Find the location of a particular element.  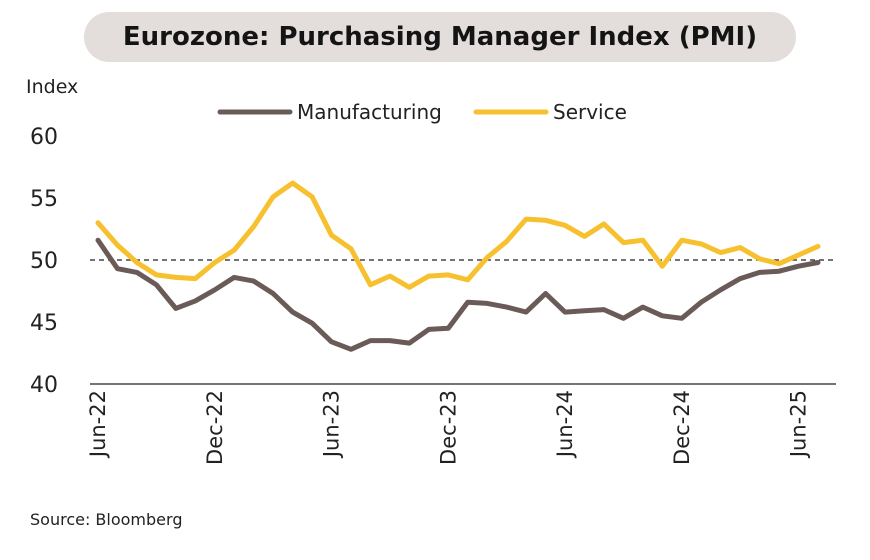

x-tick-label: Dec-24 is located at coordinates (682, 427).